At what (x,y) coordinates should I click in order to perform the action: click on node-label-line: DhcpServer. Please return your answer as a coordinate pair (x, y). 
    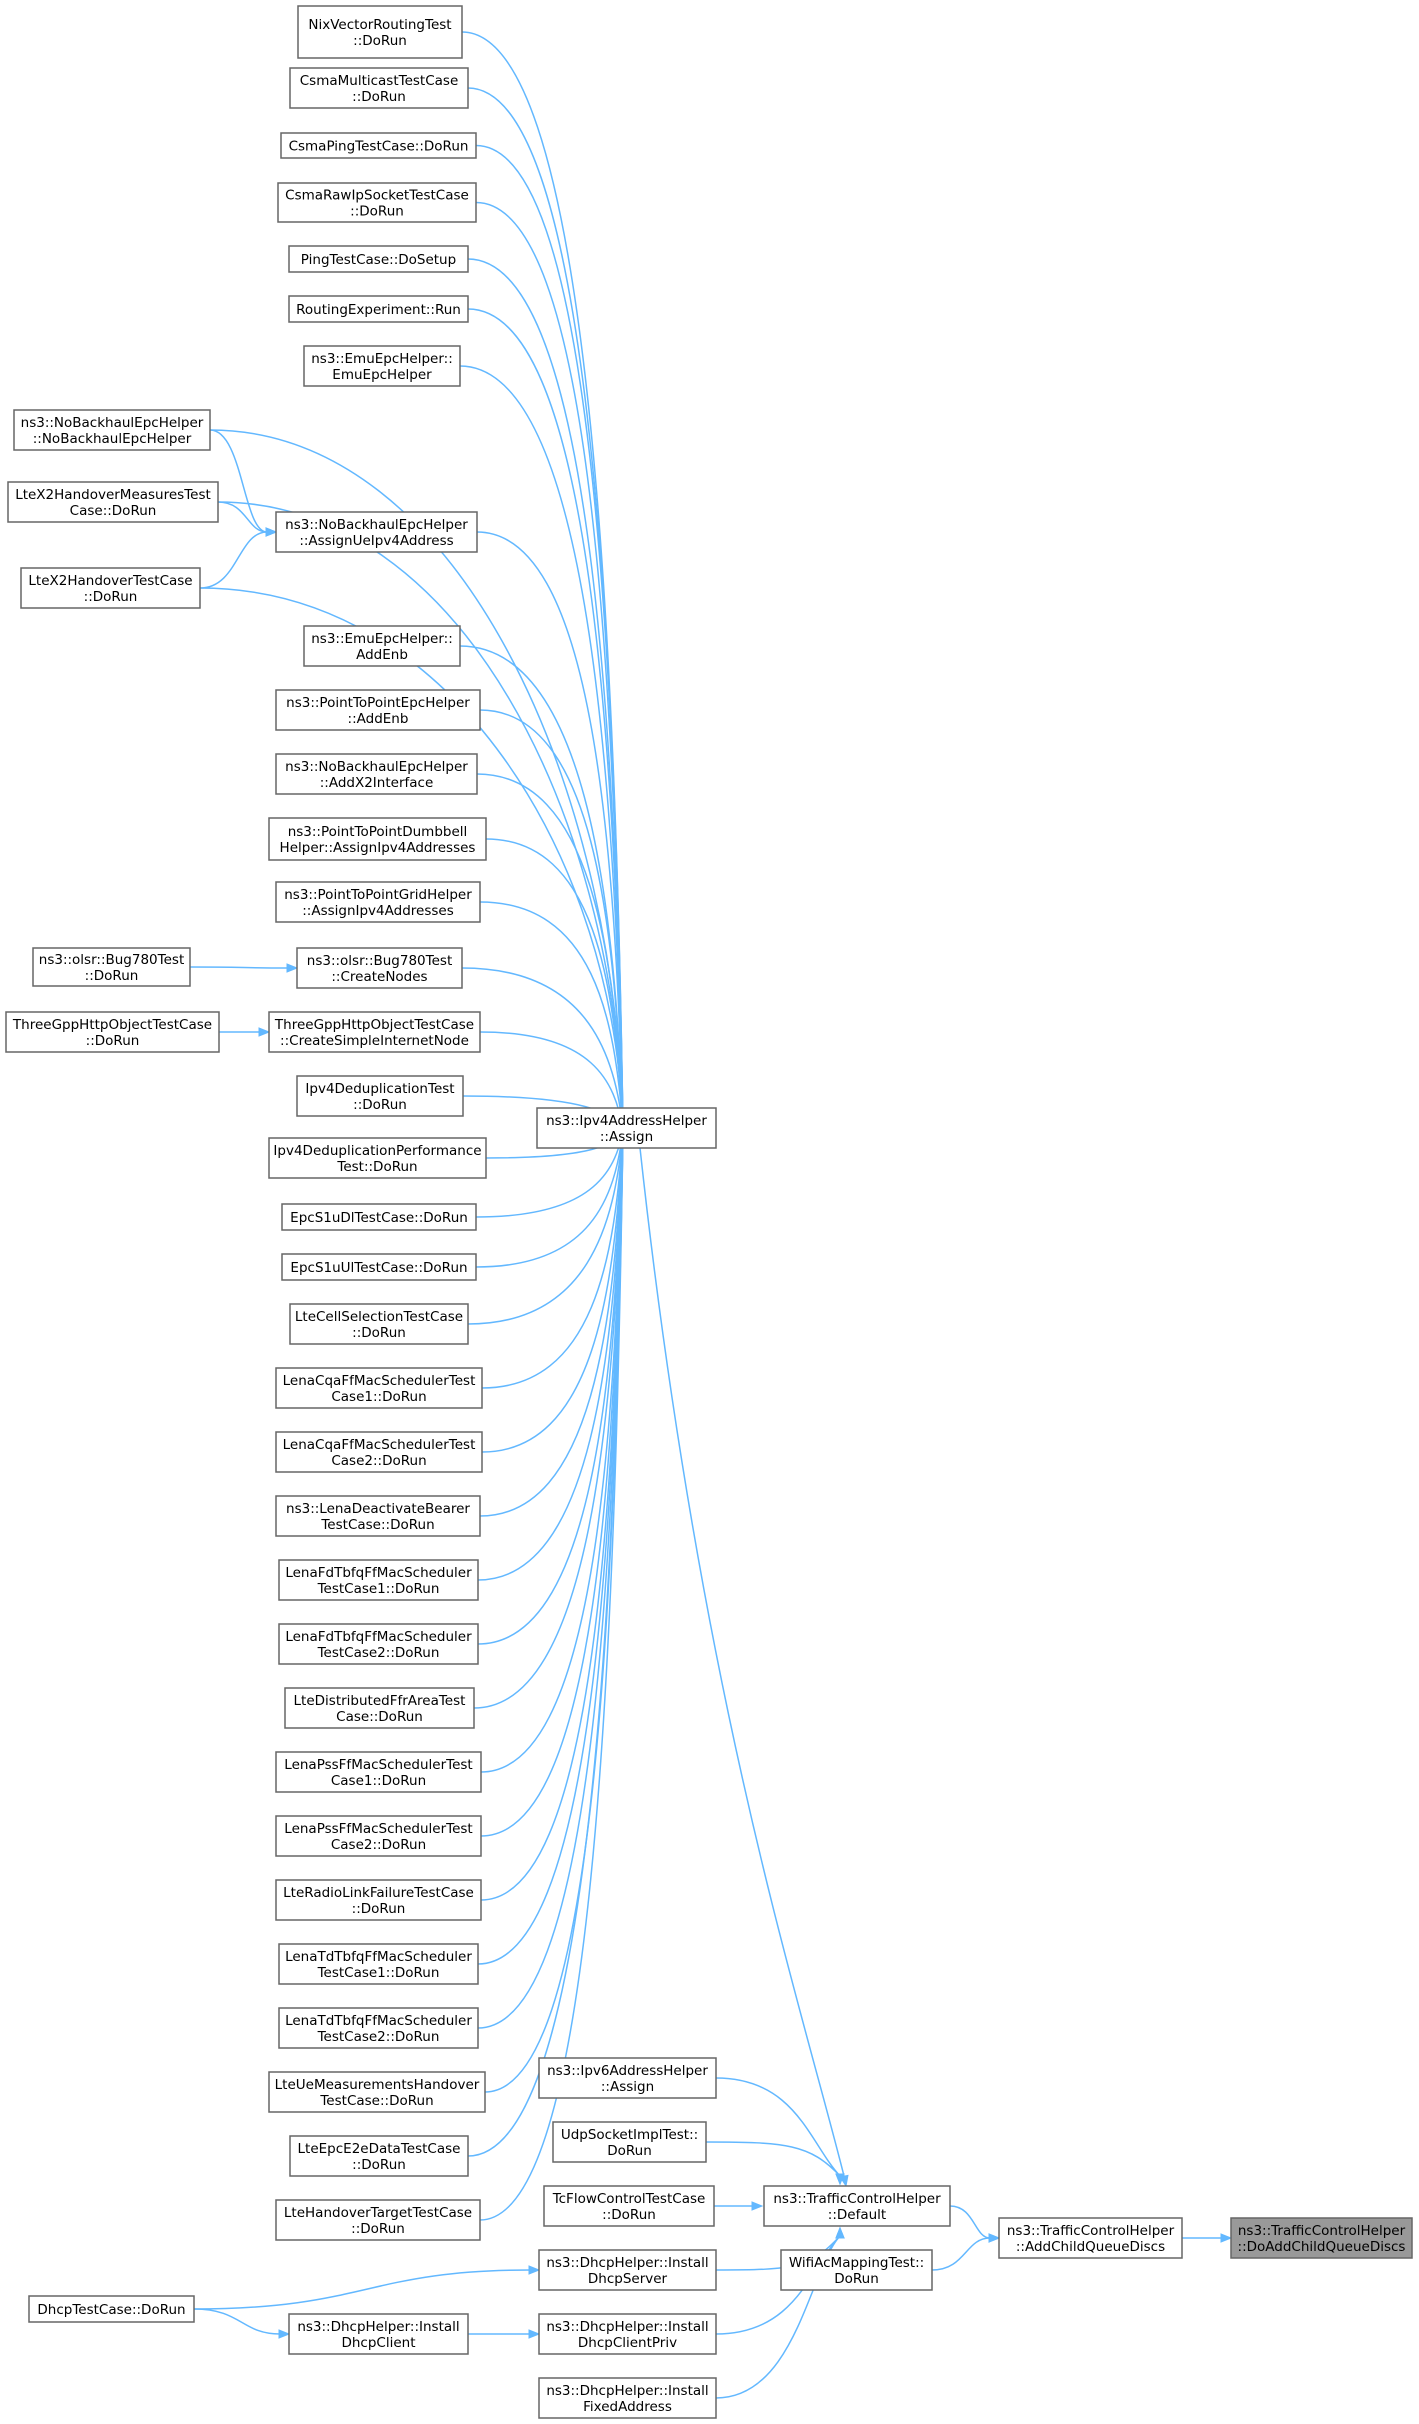
    Looking at the image, I should click on (628, 2279).